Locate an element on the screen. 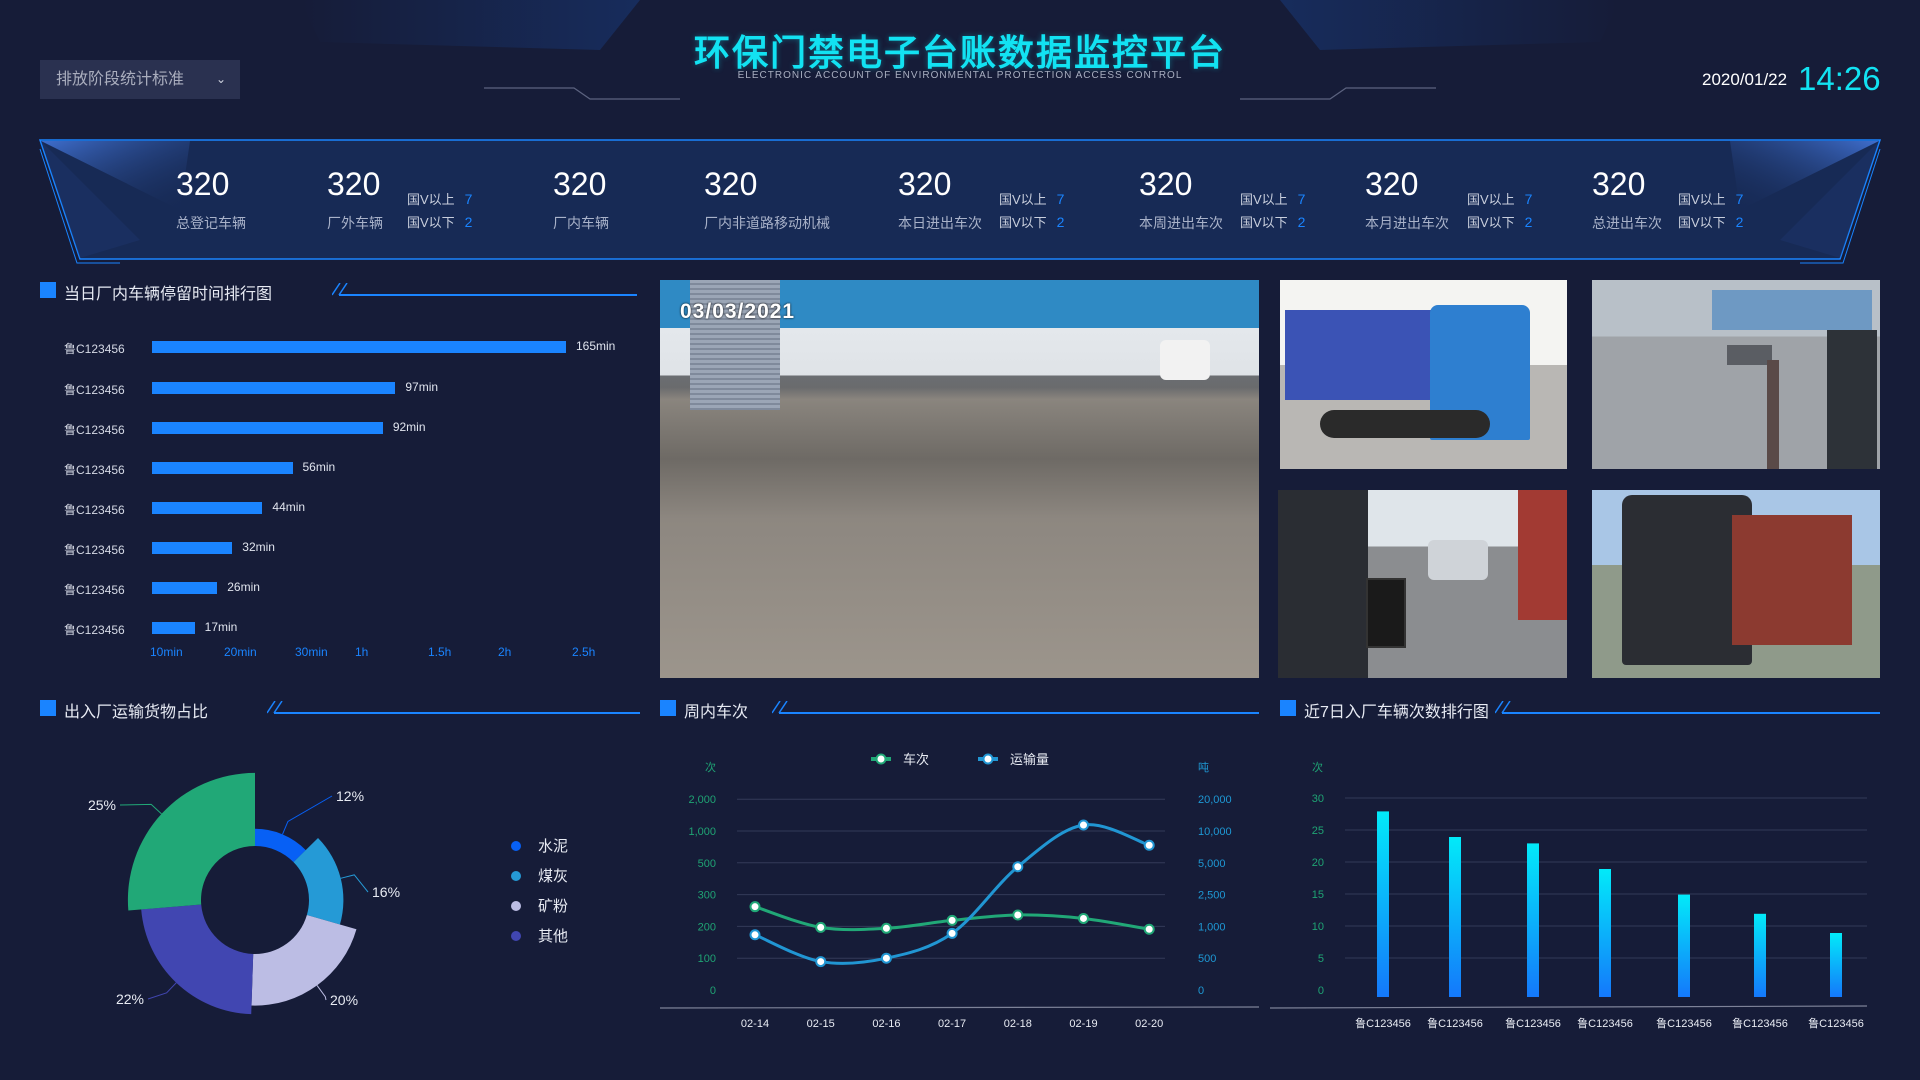 This screenshot has height=1080, width=1920. parked-car is located at coordinates (1185, 360).